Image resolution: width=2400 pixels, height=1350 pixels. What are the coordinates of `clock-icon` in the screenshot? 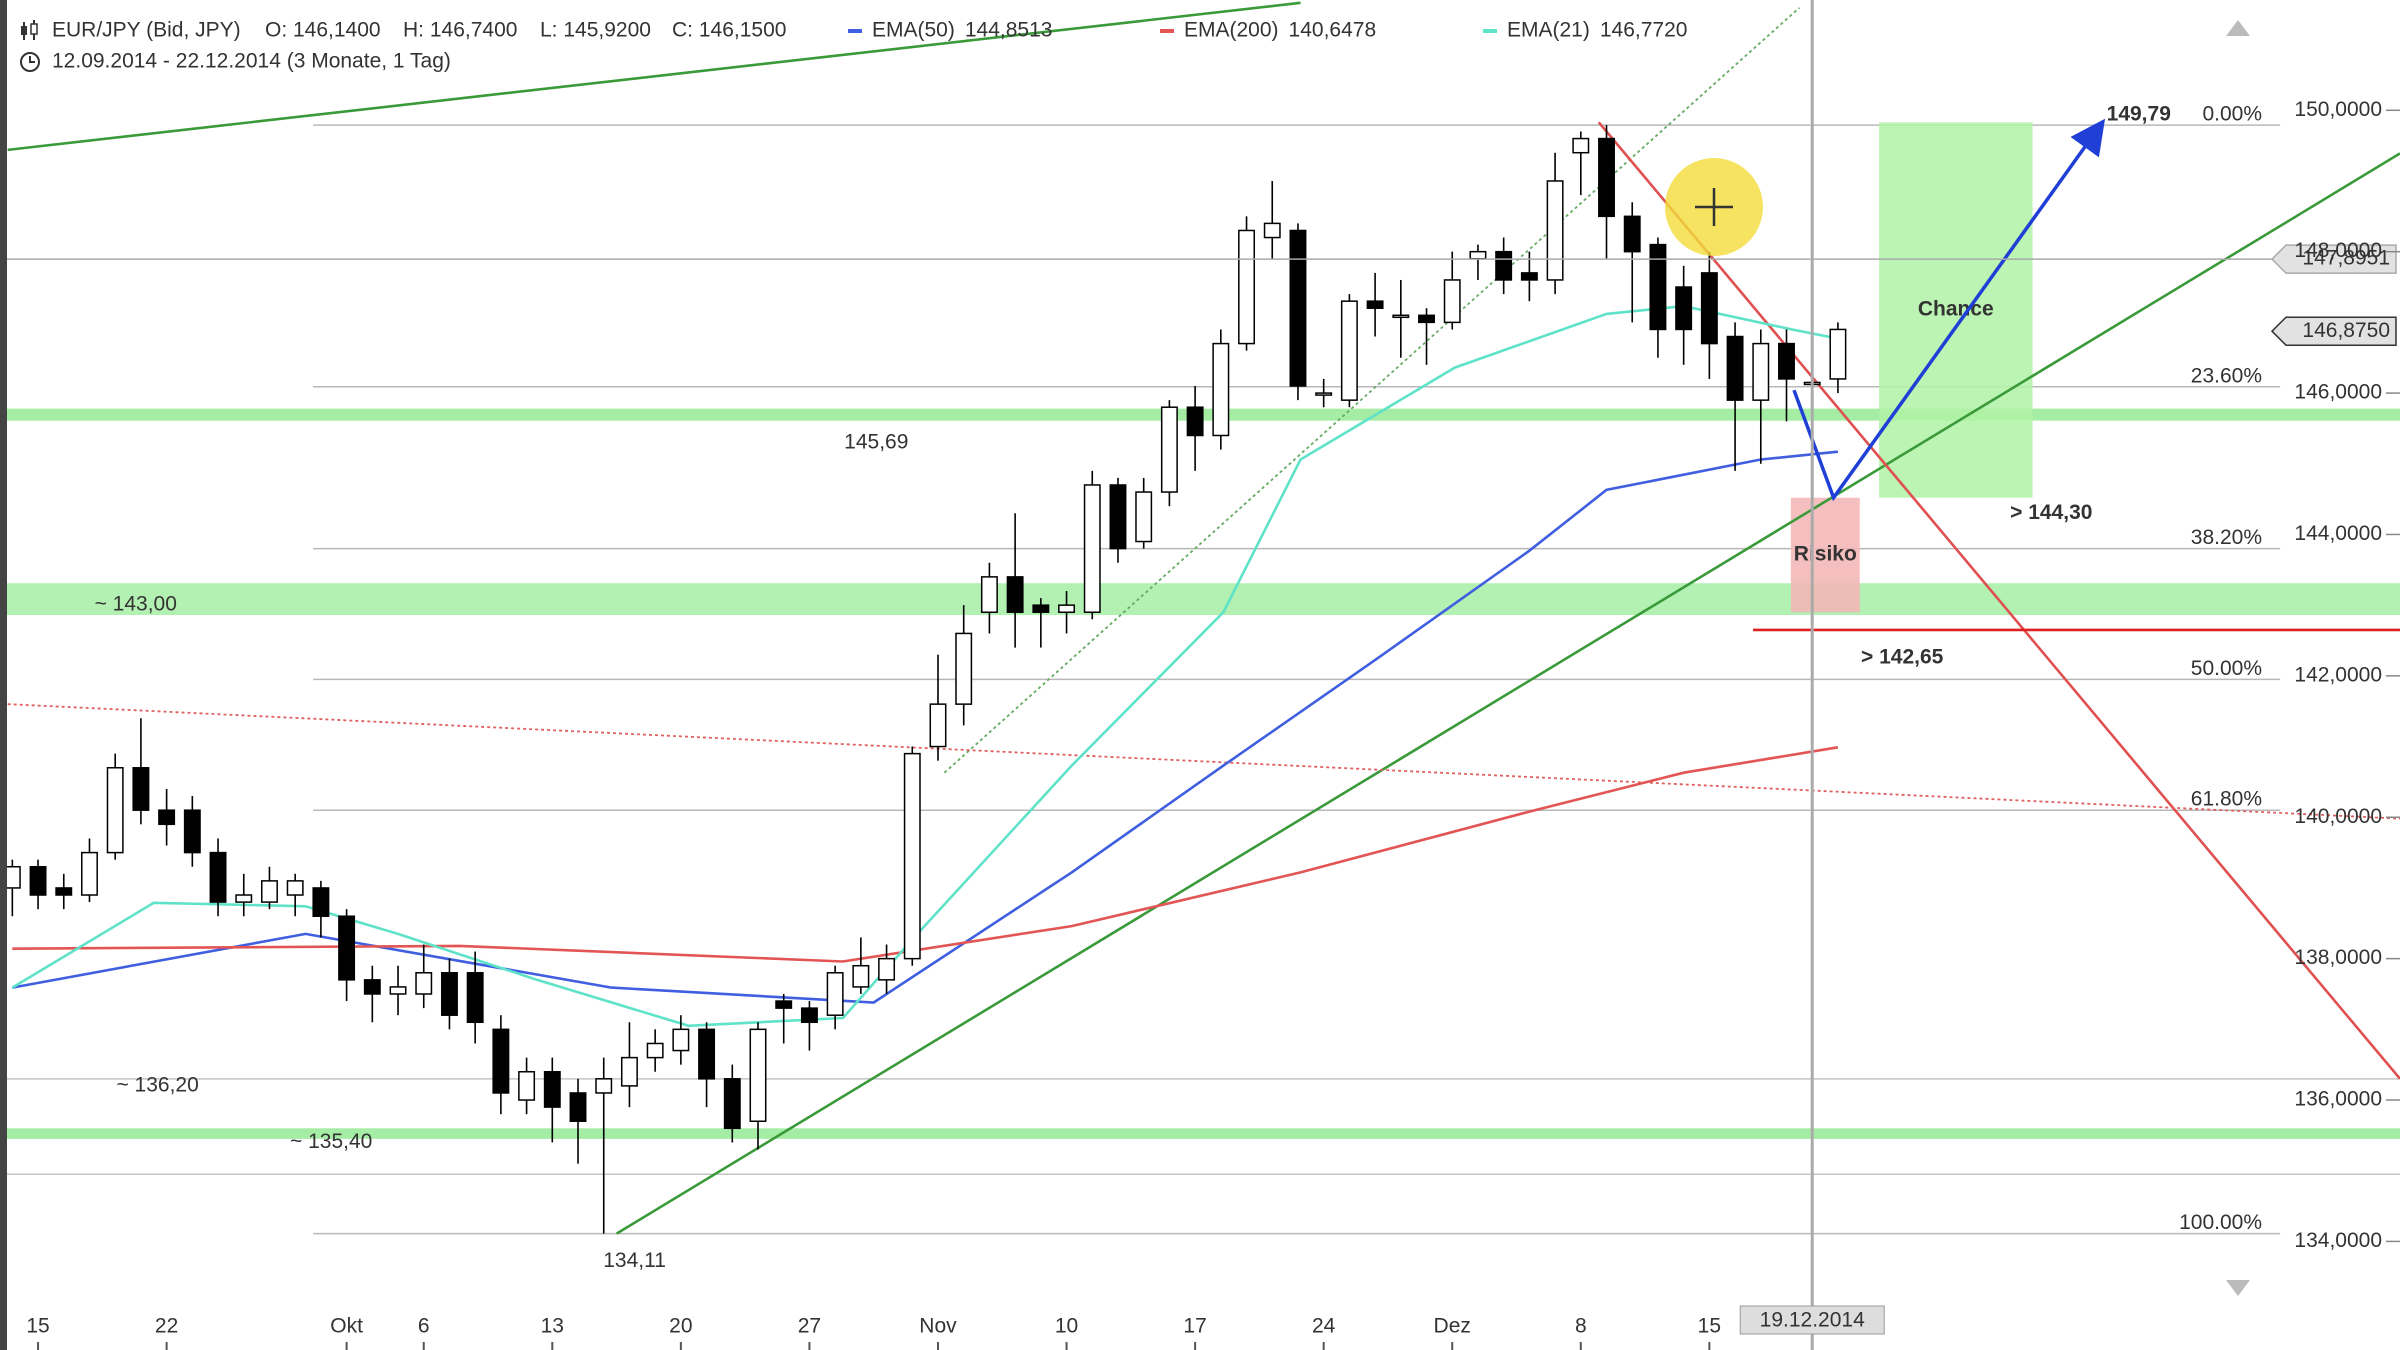 It's located at (30, 62).